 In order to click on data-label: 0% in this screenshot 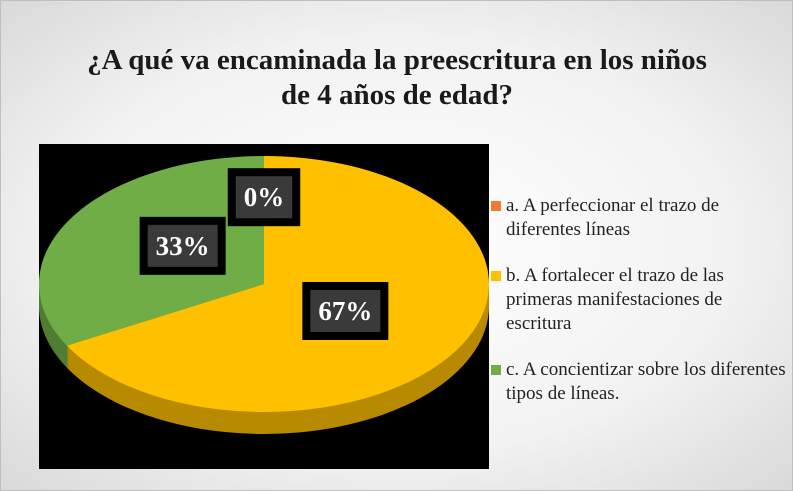, I will do `click(264, 197)`.